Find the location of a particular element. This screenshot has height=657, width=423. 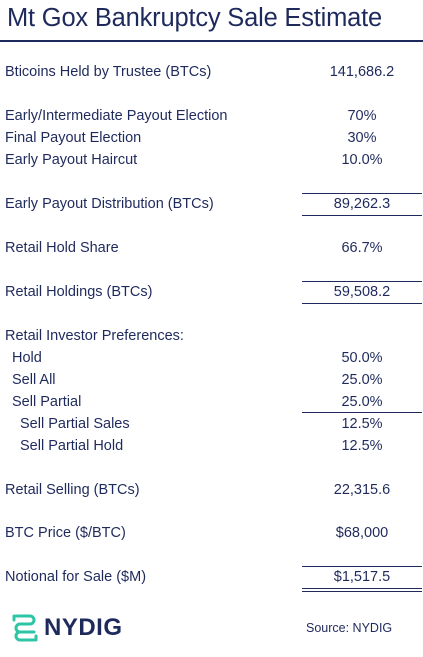

section-heading: Retail Investor Preferences: is located at coordinates (94, 336).